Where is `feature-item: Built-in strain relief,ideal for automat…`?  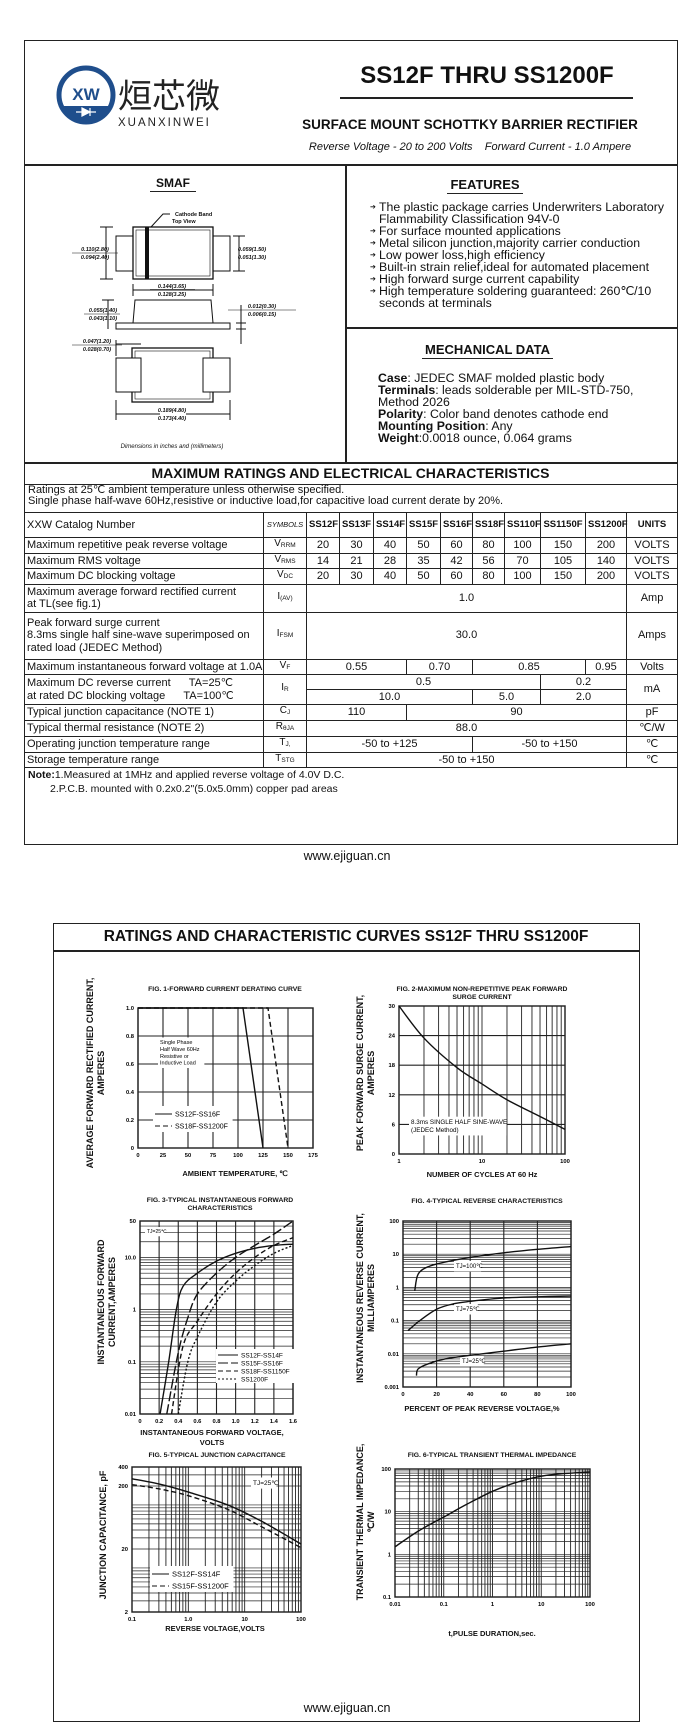 feature-item: Built-in strain relief,ideal for automat… is located at coordinates (520, 267).